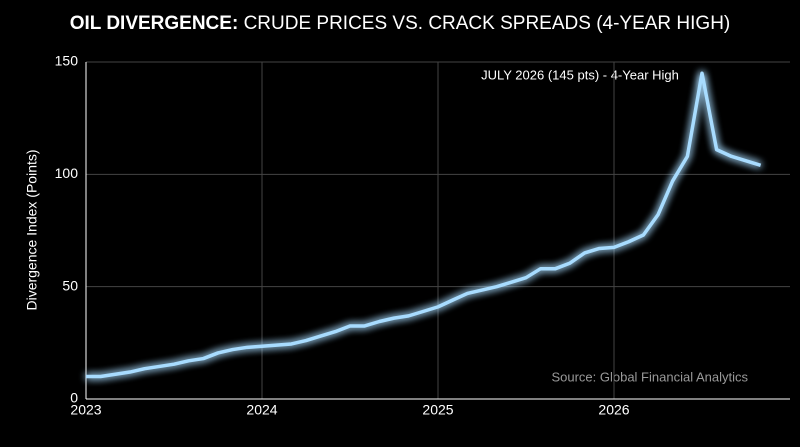 The image size is (800, 447). I want to click on y-axis-label: Divergence Index (Points), so click(32, 229).